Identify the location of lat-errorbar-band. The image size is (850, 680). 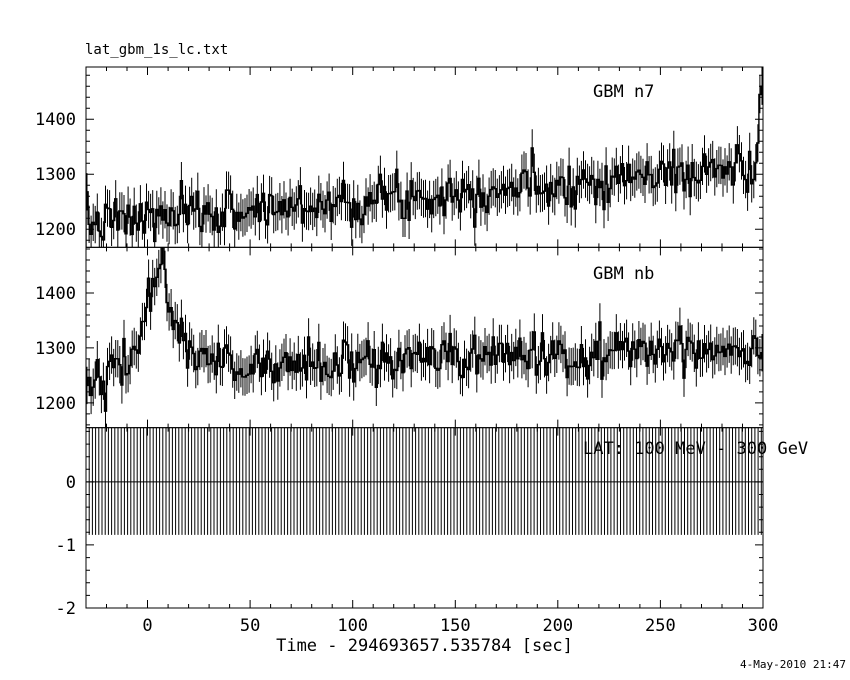
(424, 481).